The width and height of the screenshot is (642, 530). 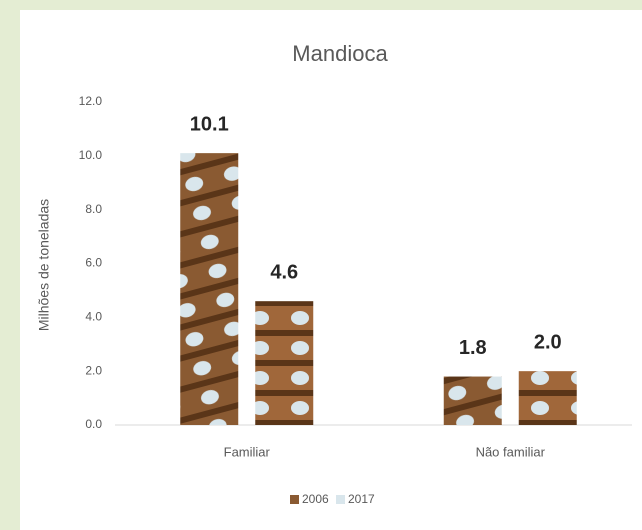 What do you see at coordinates (91, 155) in the screenshot?
I see `y-tick-label: 10.0` at bounding box center [91, 155].